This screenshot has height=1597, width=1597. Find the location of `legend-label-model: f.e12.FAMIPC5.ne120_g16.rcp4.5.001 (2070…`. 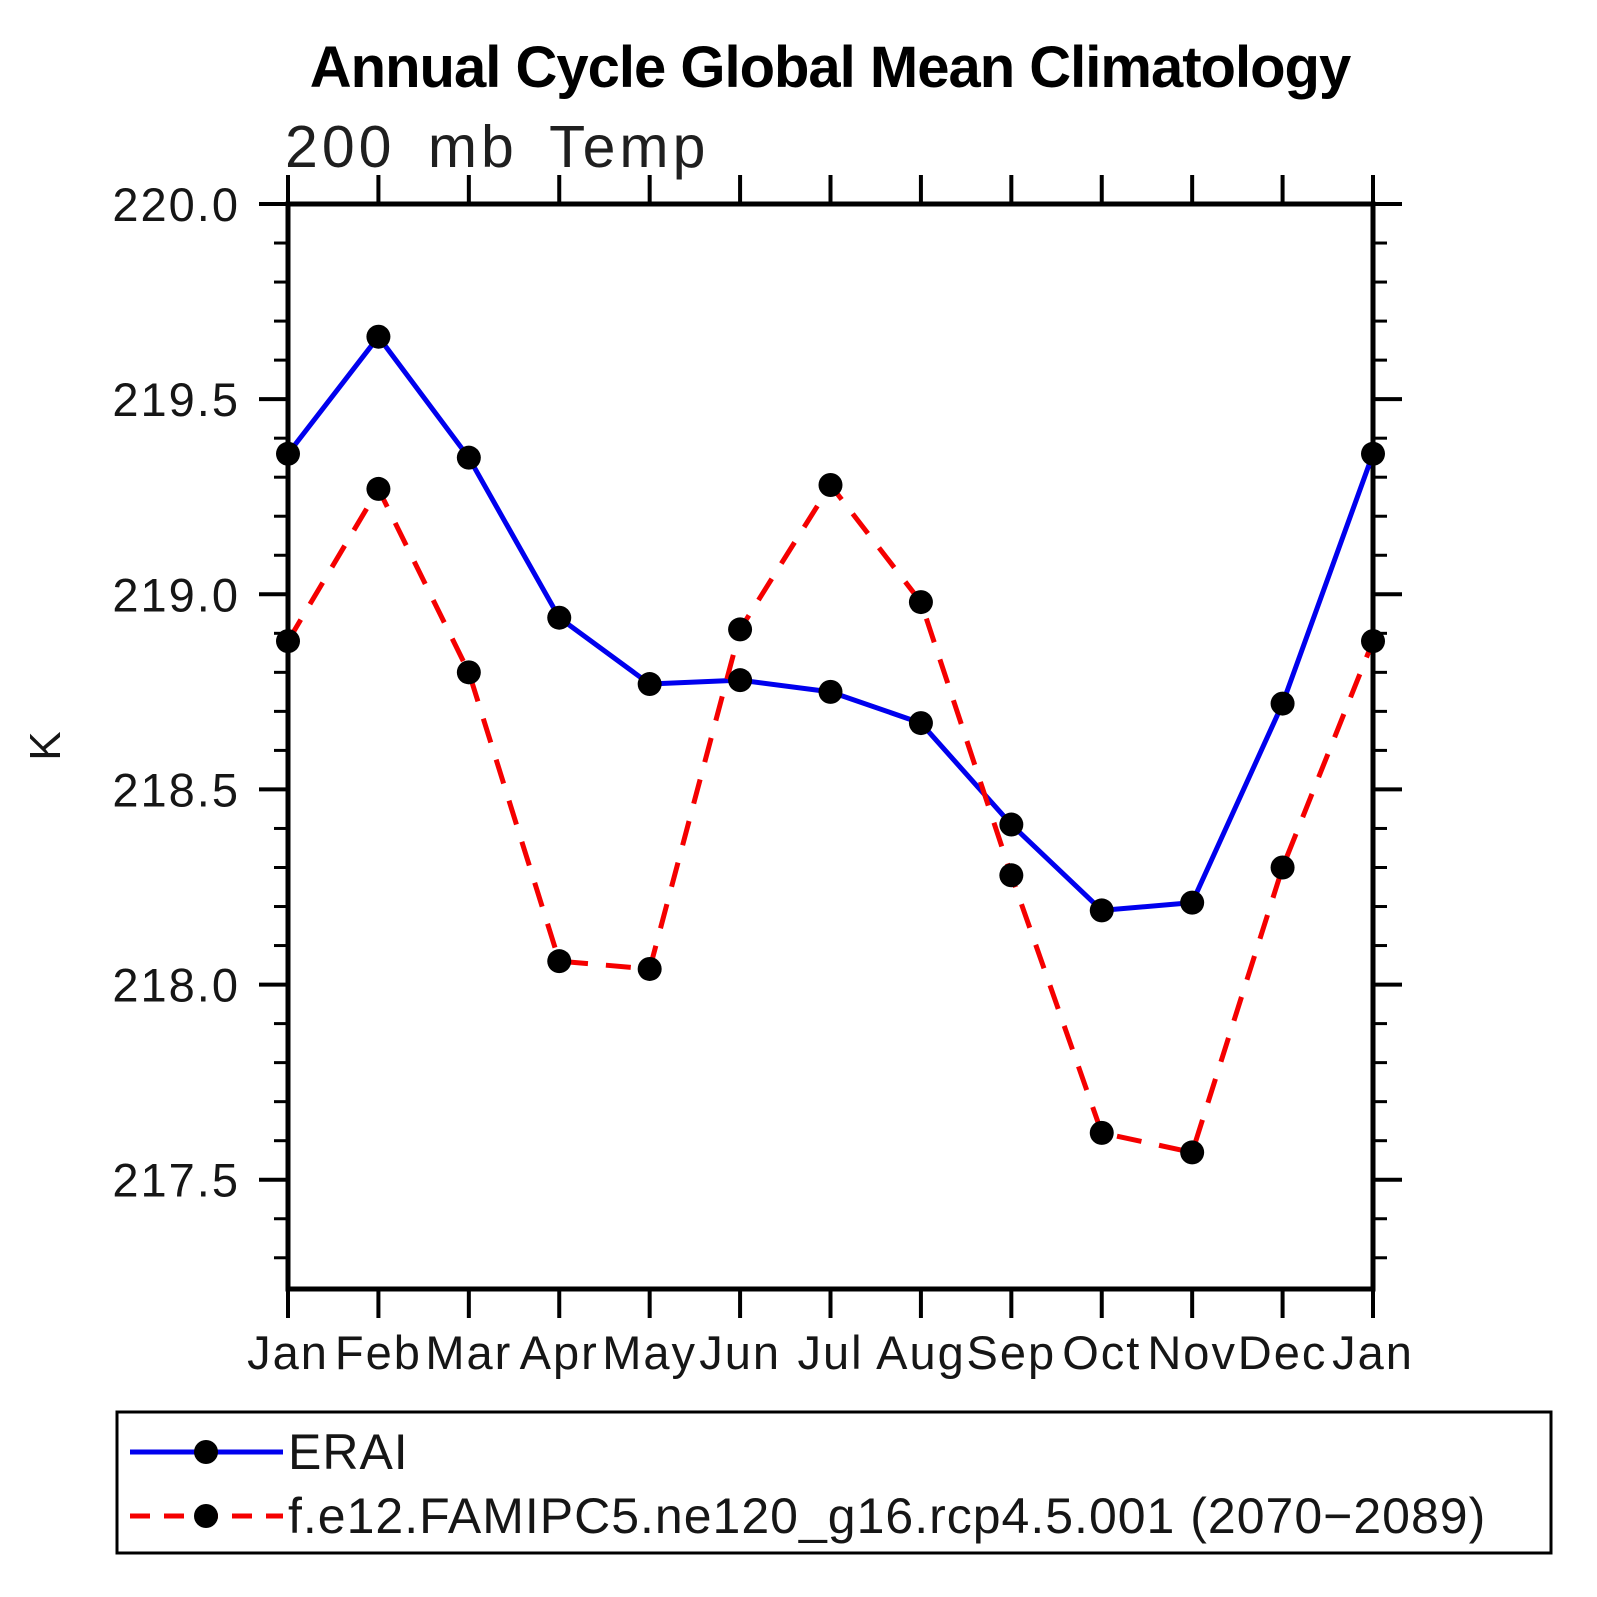

legend-label-model: f.e12.FAMIPC5.ne120_g16.rcp4.5.001 (2070… is located at coordinates (887, 1516).